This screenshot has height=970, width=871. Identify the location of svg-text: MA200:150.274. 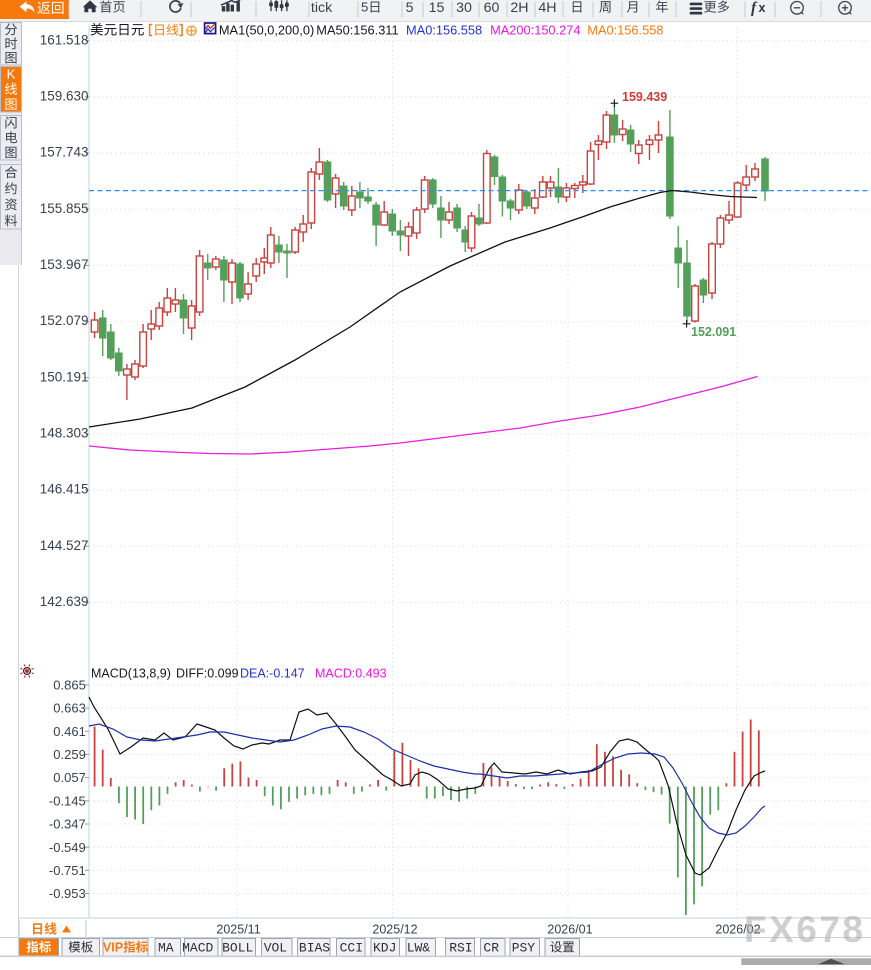
(535, 30).